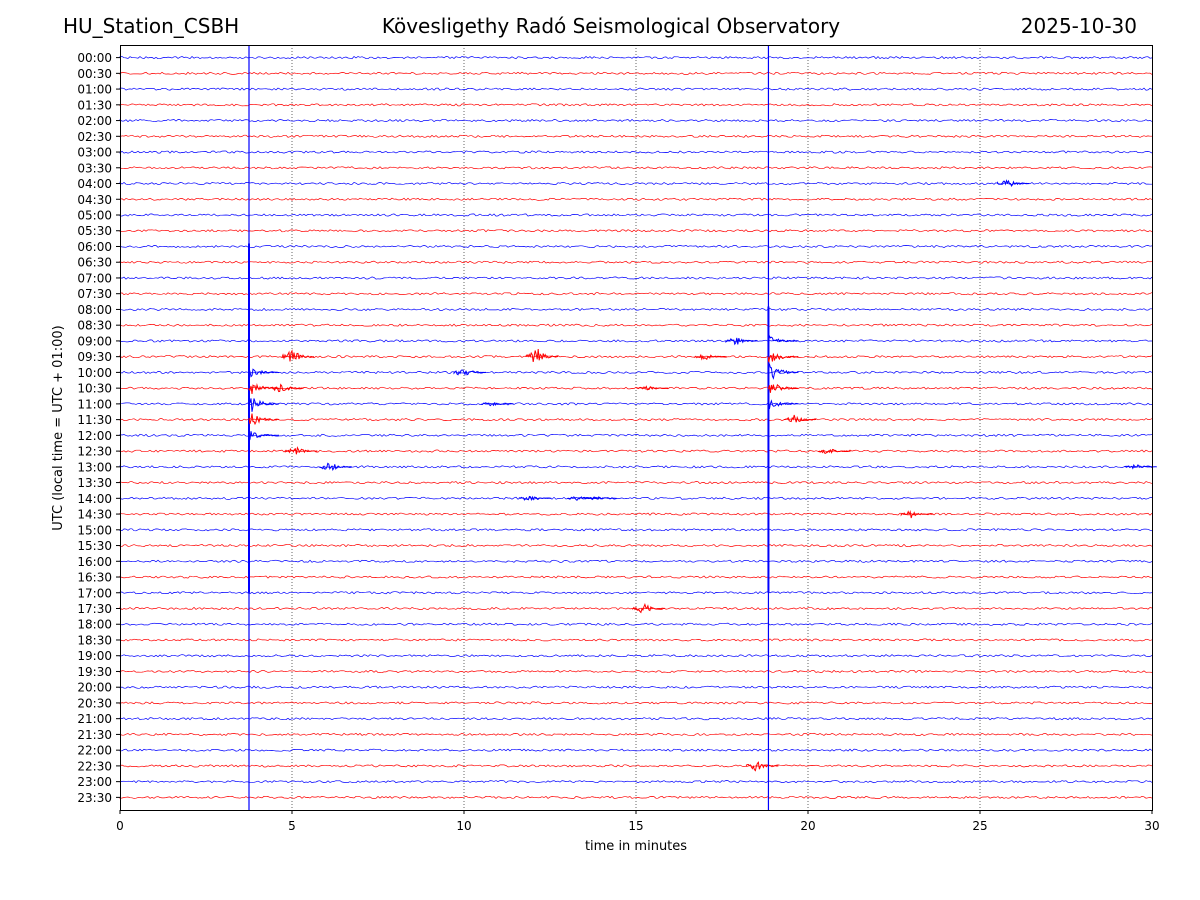 The image size is (1200, 900). I want to click on ytick-label-0300: 03:00, so click(94, 153).